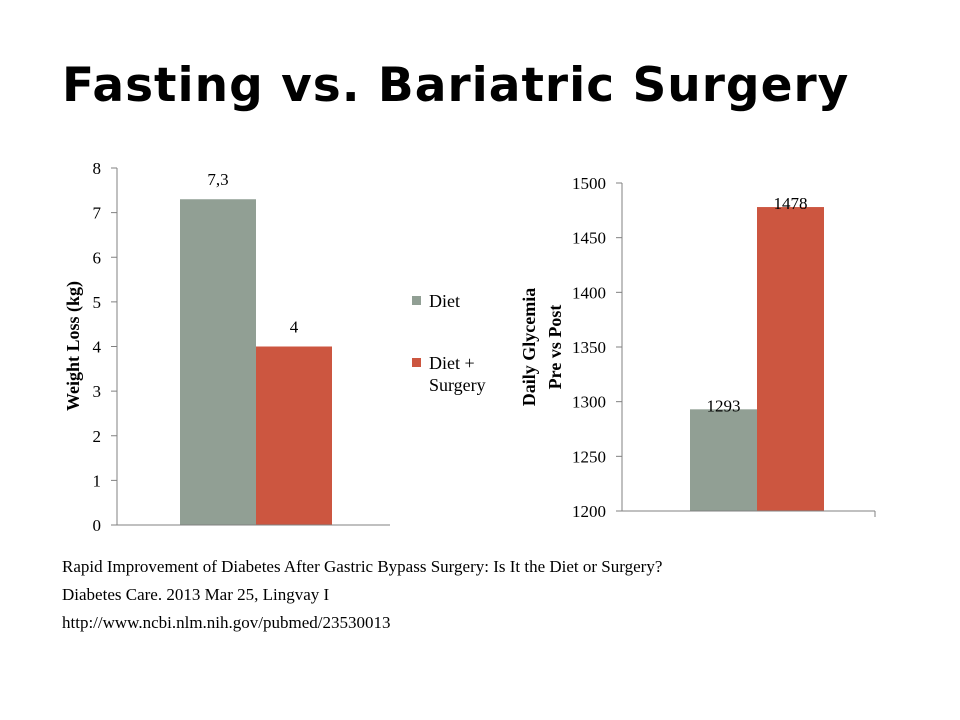  I want to click on chart2-tick-label: 1200, so click(589, 511).